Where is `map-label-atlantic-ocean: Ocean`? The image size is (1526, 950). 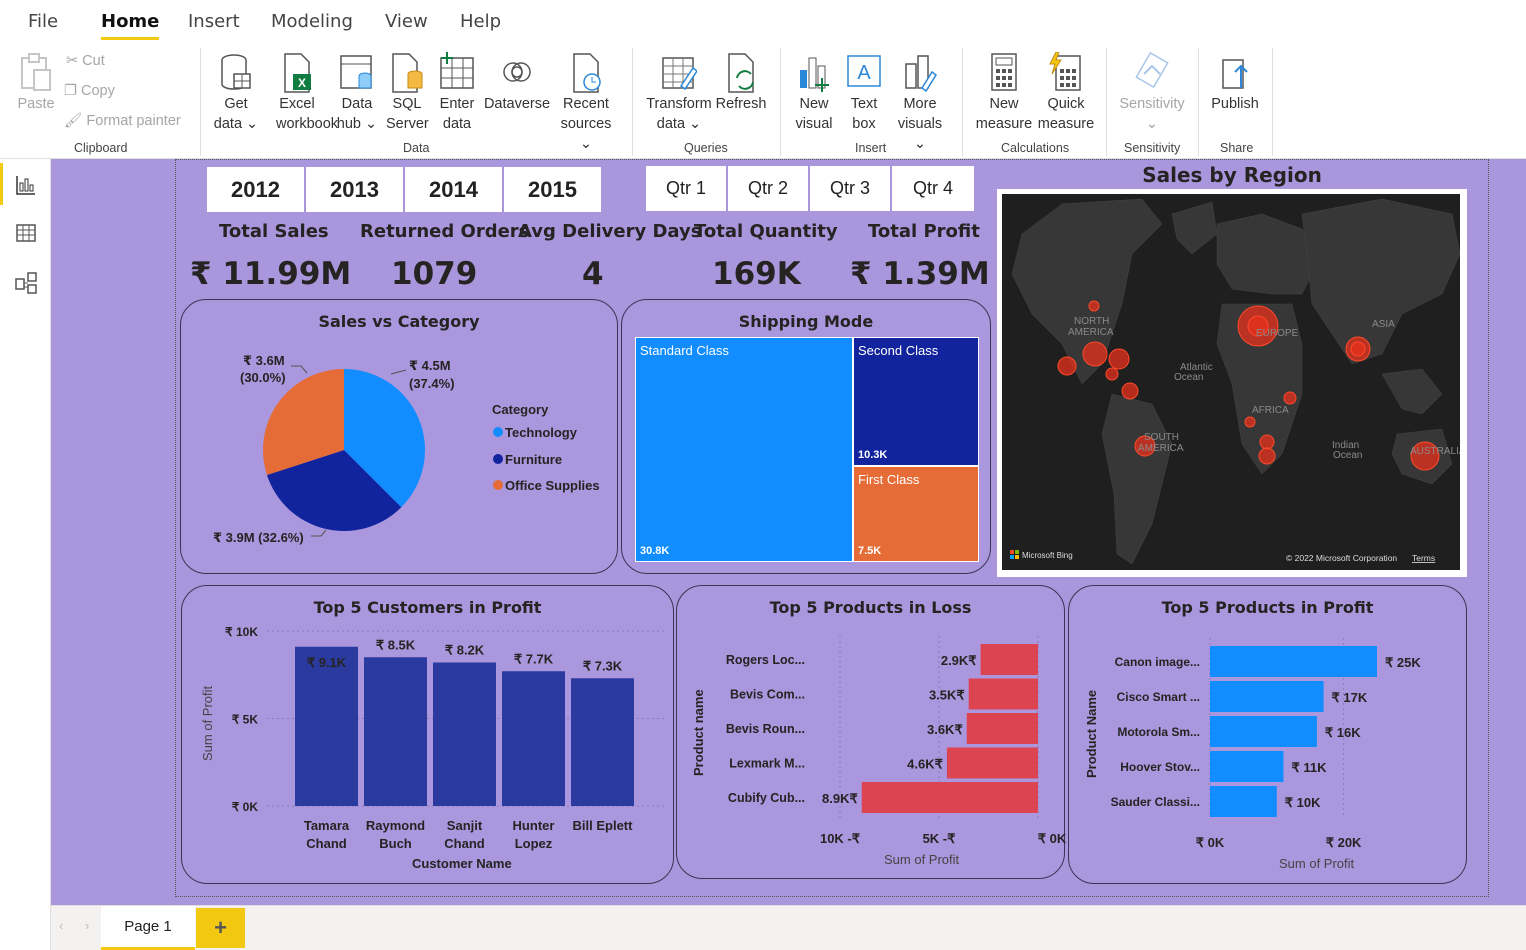 map-label-atlantic-ocean: Ocean is located at coordinates (1188, 377).